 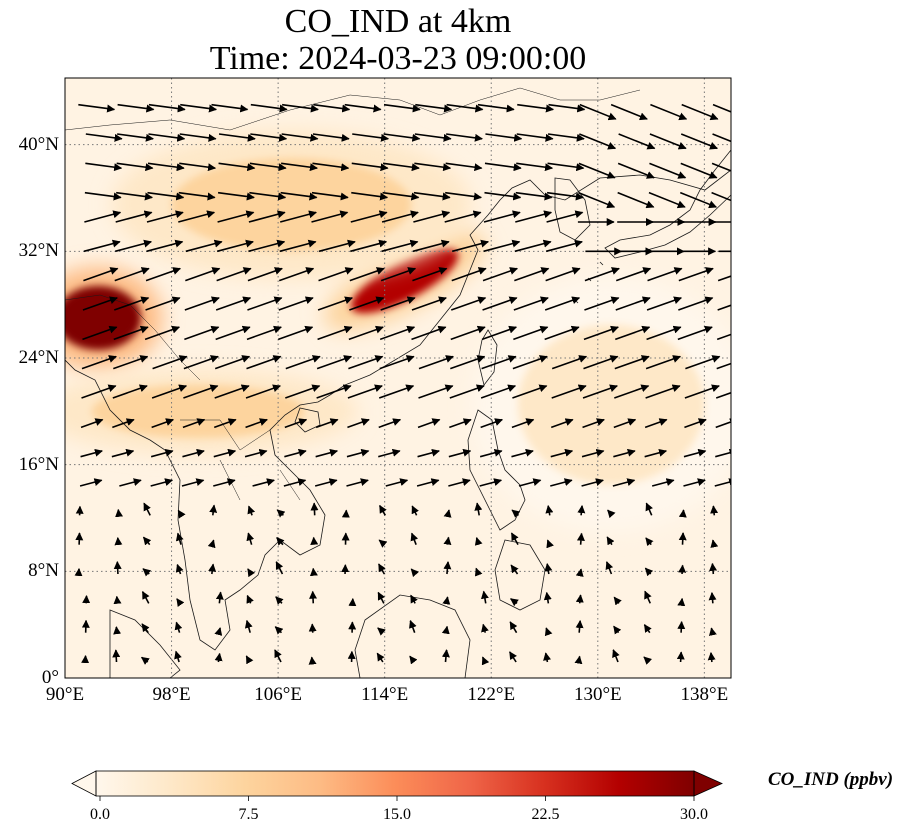 I want to click on sumatra-coast, so click(x=145, y=643).